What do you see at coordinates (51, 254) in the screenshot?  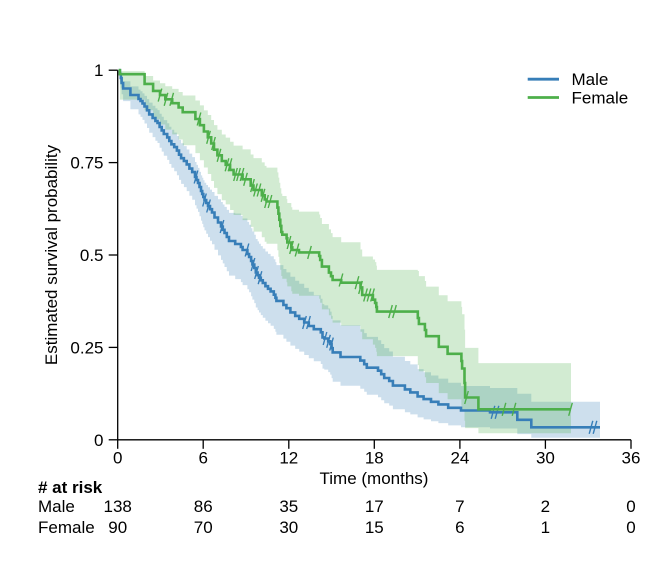 I see `svg-text: Estimated survival probability` at bounding box center [51, 254].